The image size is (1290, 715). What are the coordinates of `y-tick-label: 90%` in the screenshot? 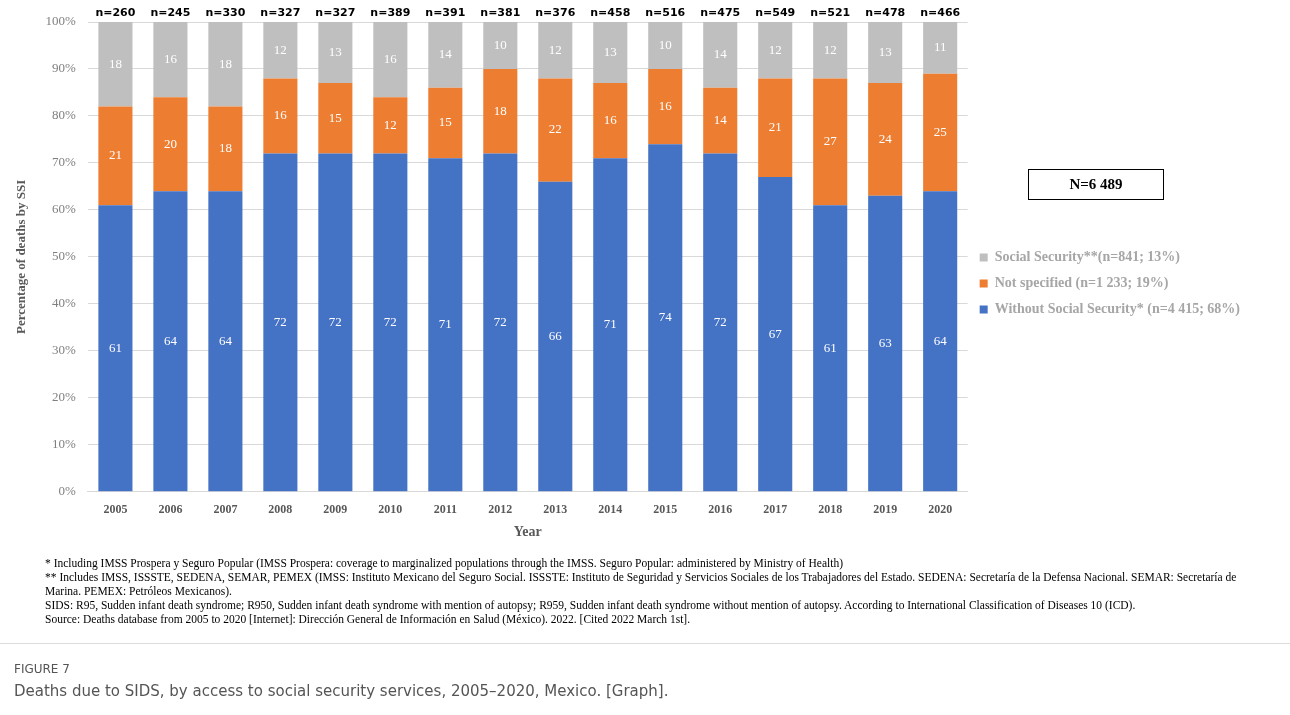 It's located at (64, 68).